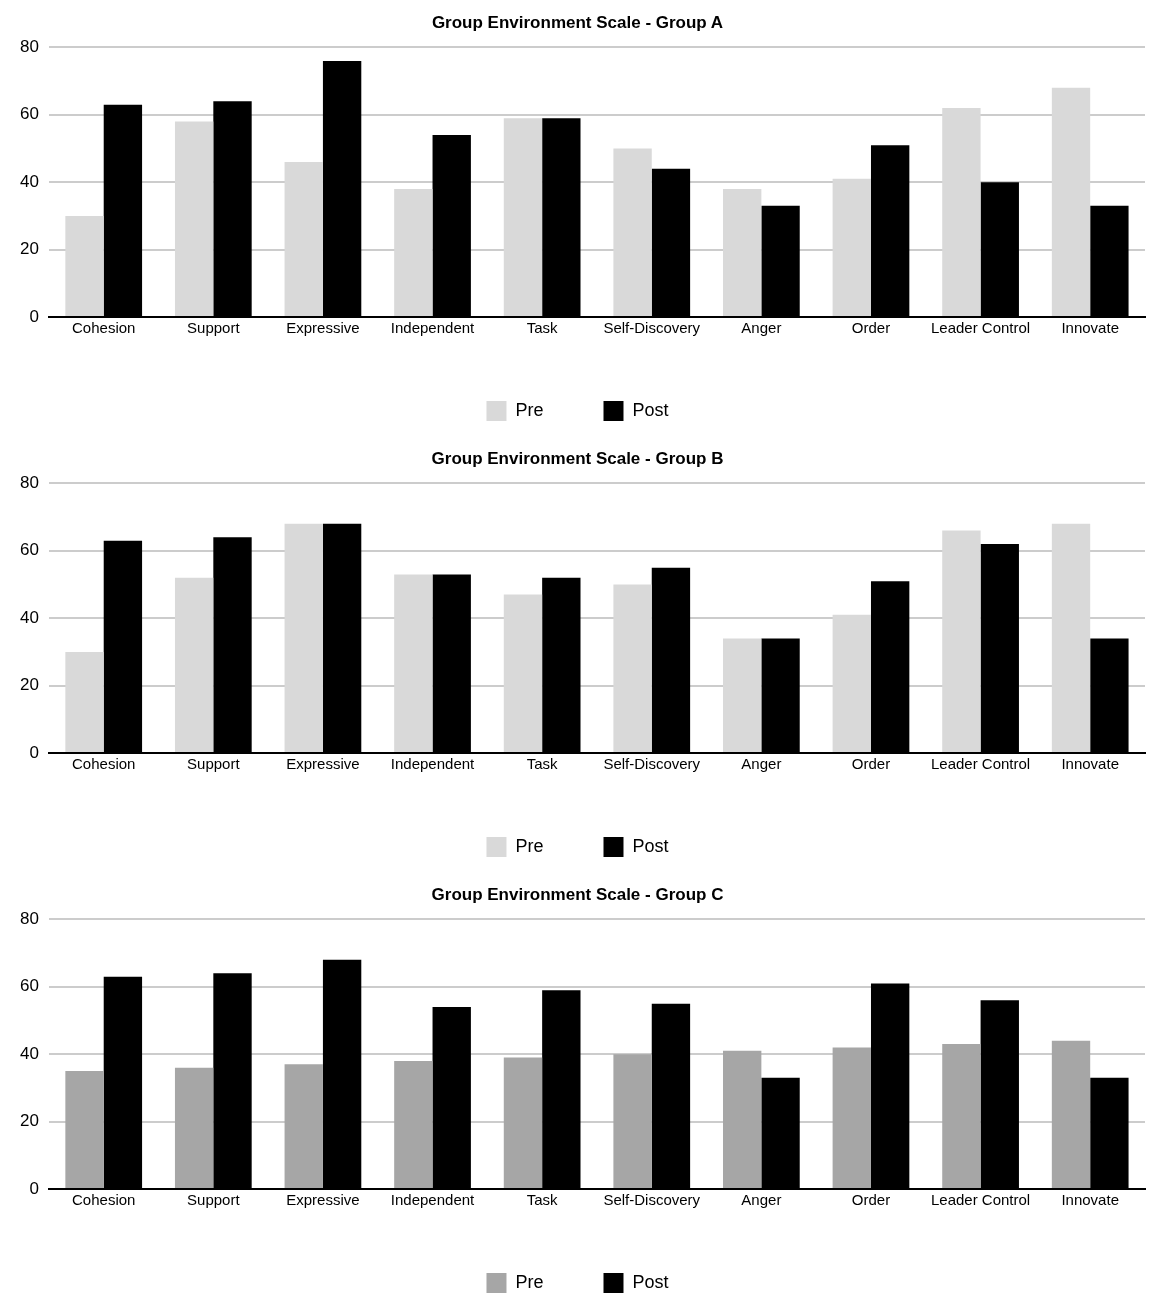  I want to click on chart-title: Group Environment Scale - Group C, so click(577, 894).